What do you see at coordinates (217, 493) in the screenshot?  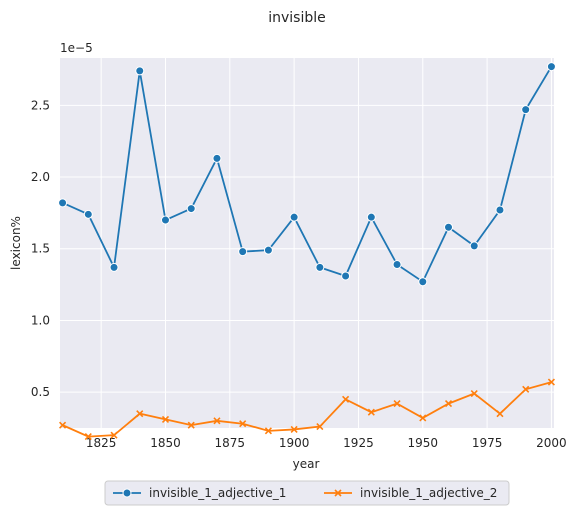 I see `legend-label: invisible_1_adjective_1` at bounding box center [217, 493].